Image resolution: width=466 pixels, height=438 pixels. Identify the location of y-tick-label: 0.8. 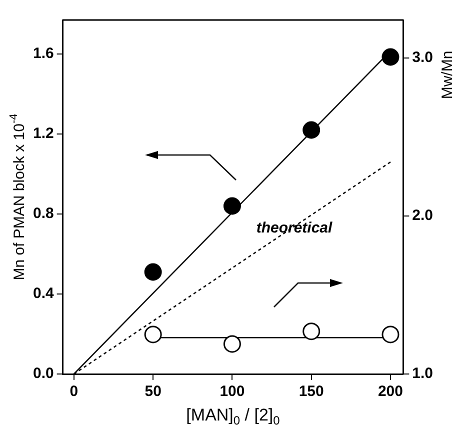
(43, 213).